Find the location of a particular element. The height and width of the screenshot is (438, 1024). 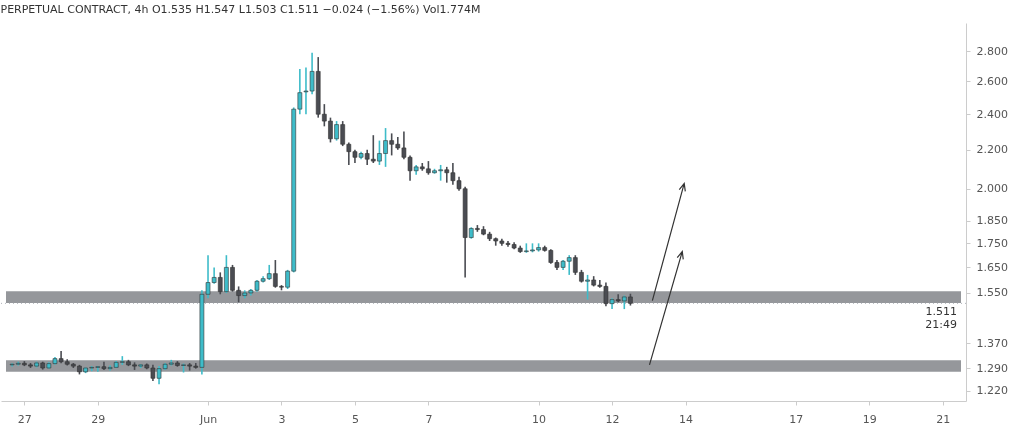

y-tick-label: 1.290 is located at coordinates (992, 368).